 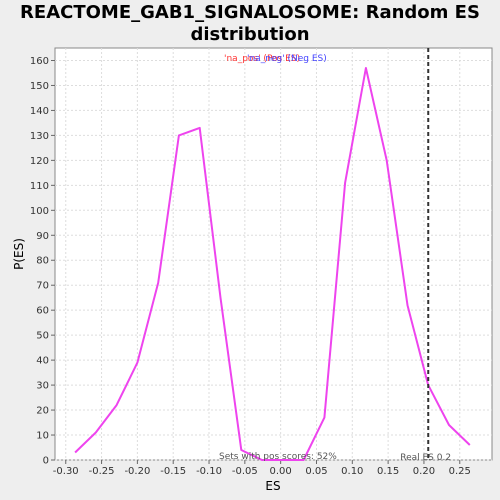 I want to click on y-tick-label: 80, so click(x=42, y=261).